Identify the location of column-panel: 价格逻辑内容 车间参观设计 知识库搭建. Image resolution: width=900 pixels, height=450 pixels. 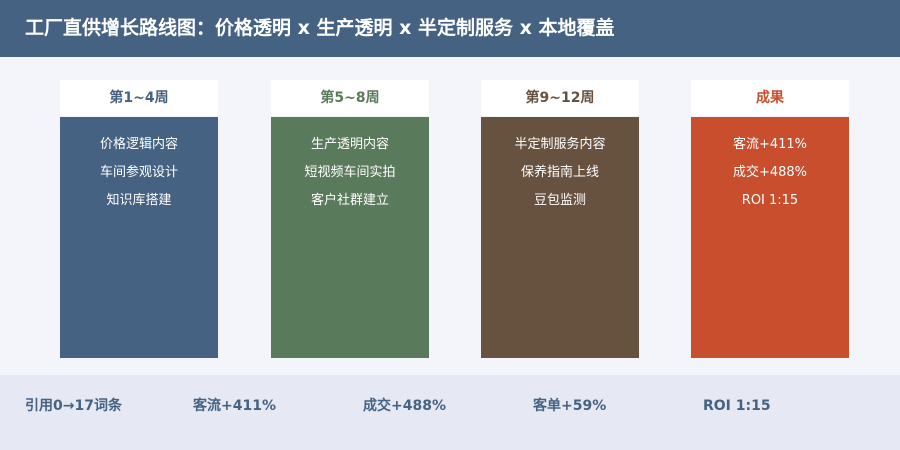
(139, 237).